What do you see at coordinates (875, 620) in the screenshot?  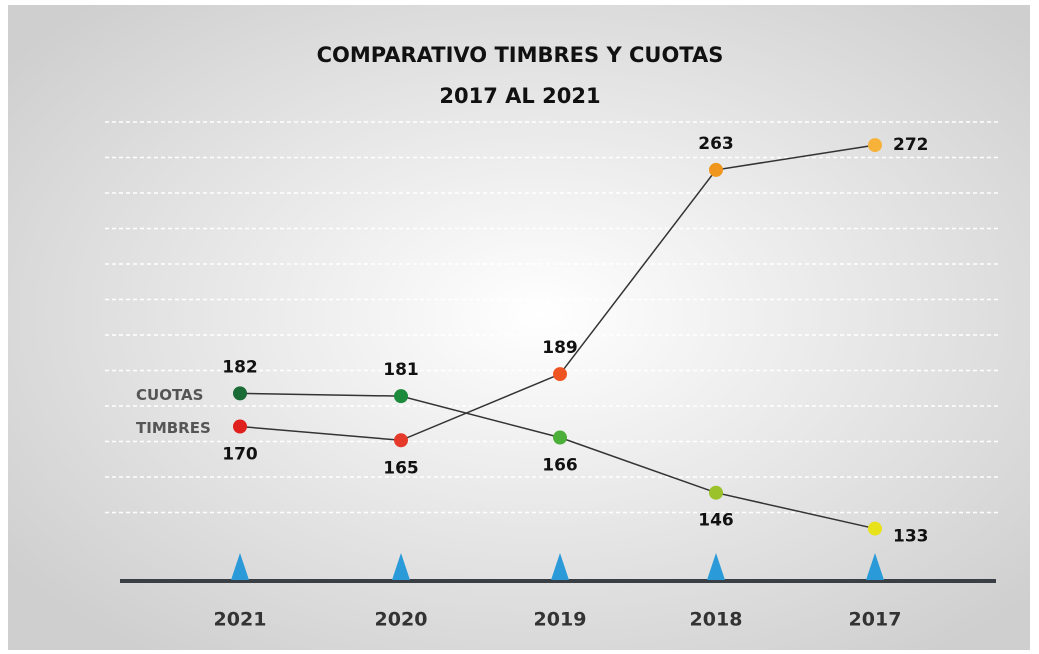 I see `x-tick-label: 2017` at bounding box center [875, 620].